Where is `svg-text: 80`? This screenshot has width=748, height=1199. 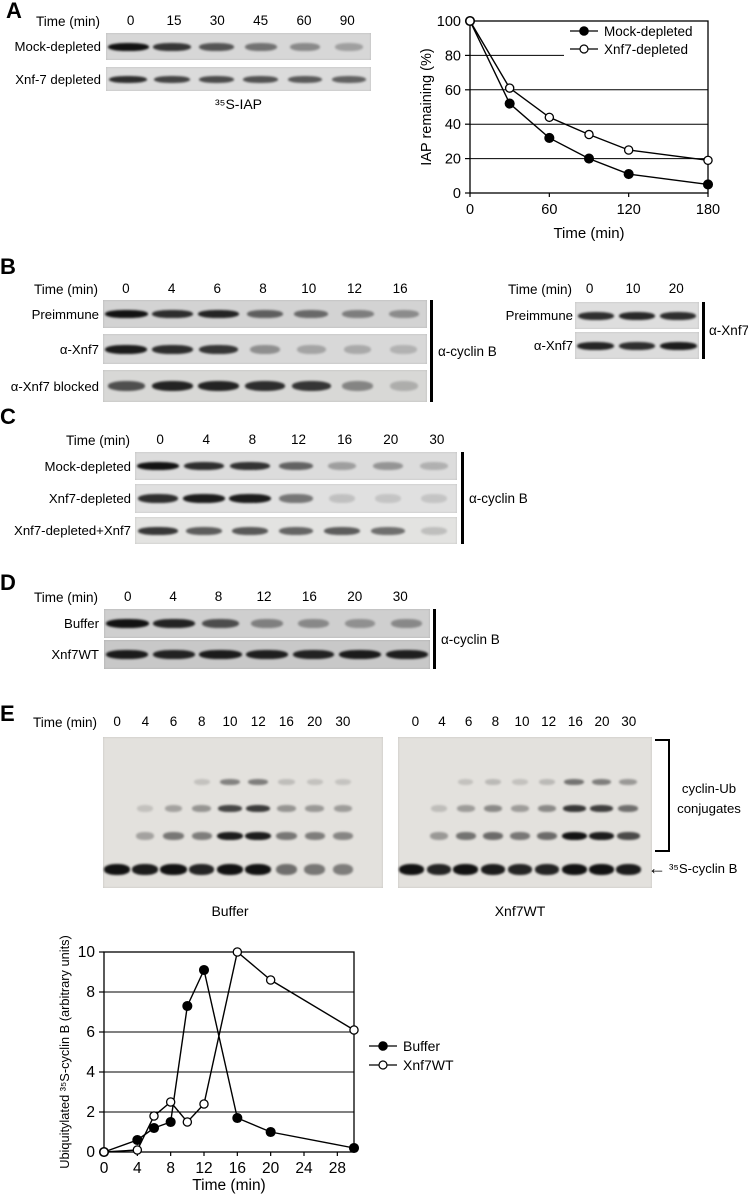 svg-text: 80 is located at coordinates (453, 56).